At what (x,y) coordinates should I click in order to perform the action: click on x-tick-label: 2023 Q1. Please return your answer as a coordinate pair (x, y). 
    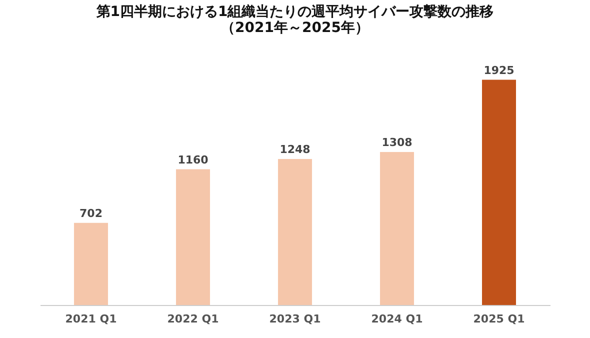
    Looking at the image, I should click on (295, 319).